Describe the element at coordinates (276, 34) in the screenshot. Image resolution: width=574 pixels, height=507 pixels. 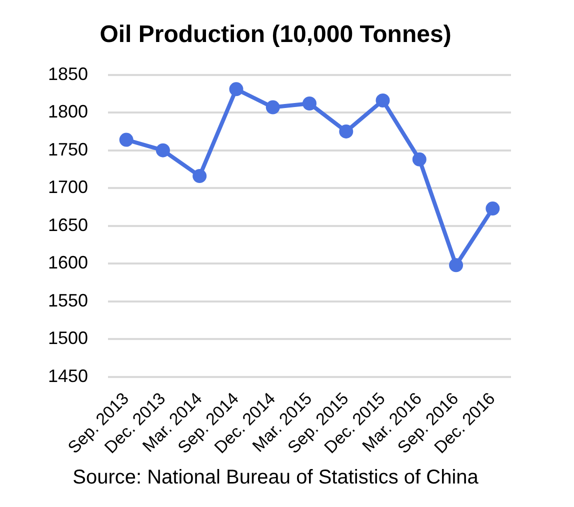
I see `chart-title: Oil Production (10,000 Tonnes)` at that location.